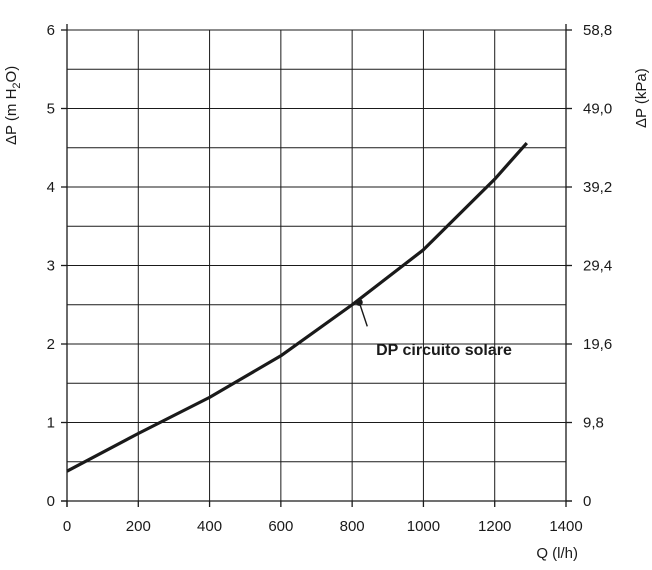 The image size is (652, 570). Describe the element at coordinates (51, 266) in the screenshot. I see `y-tick-label-left: 3` at that location.